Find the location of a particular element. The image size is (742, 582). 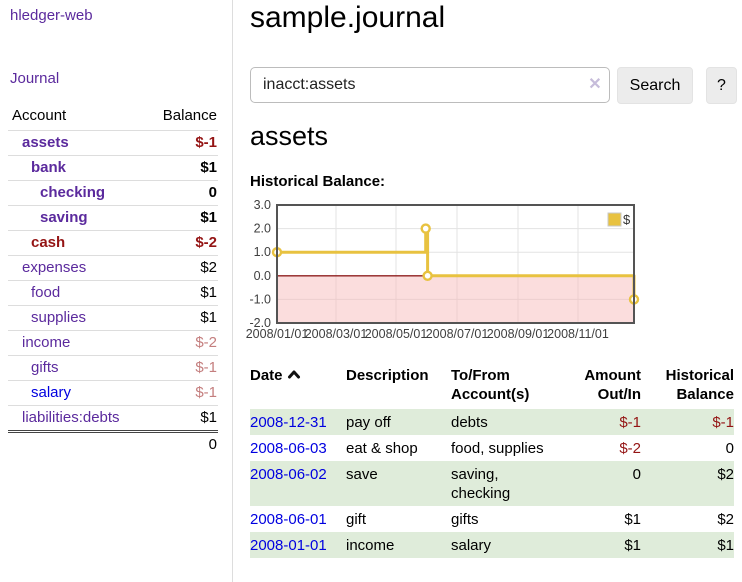

sidebar-item-journal: Journal is located at coordinates (35, 78).